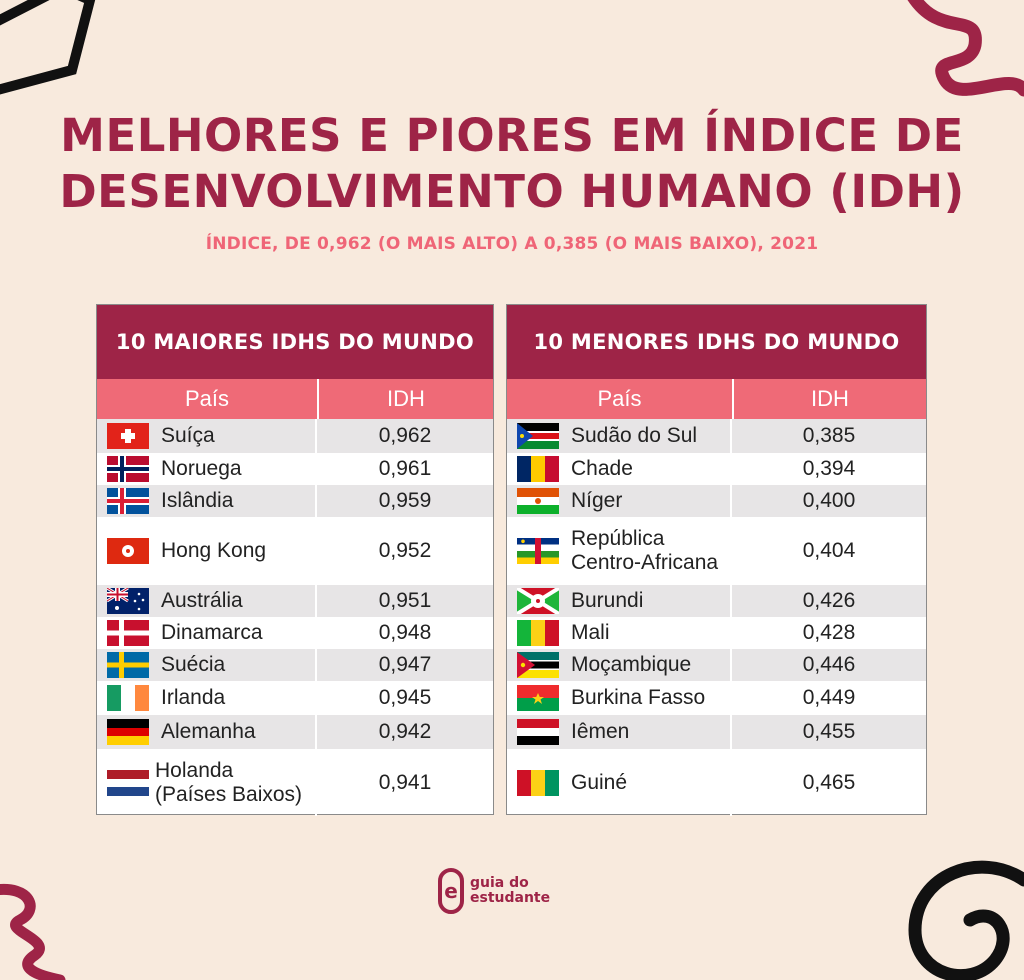 The height and width of the screenshot is (980, 1024). I want to click on central-african-republic-flag-icon, so click(538, 551).